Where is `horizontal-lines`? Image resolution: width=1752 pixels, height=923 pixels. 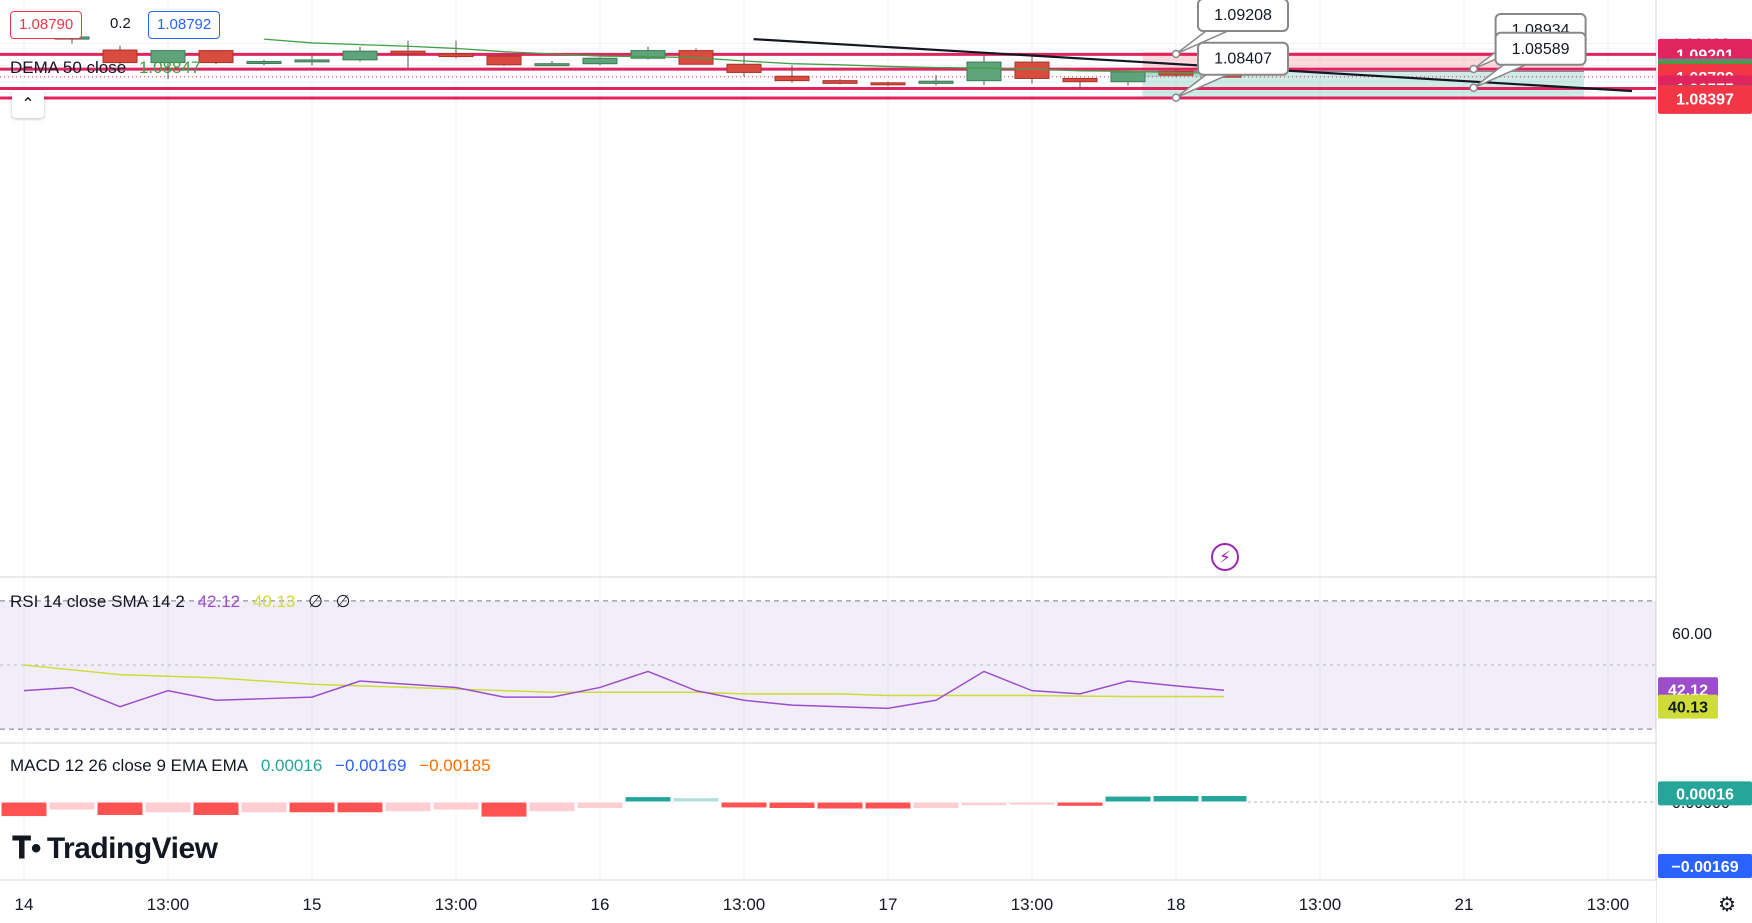 horizontal-lines is located at coordinates (828, 76).